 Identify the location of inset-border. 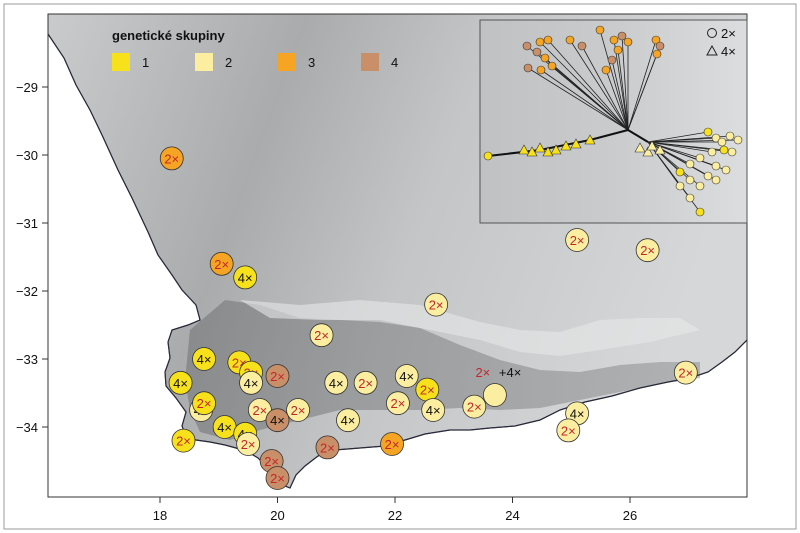
(613, 121).